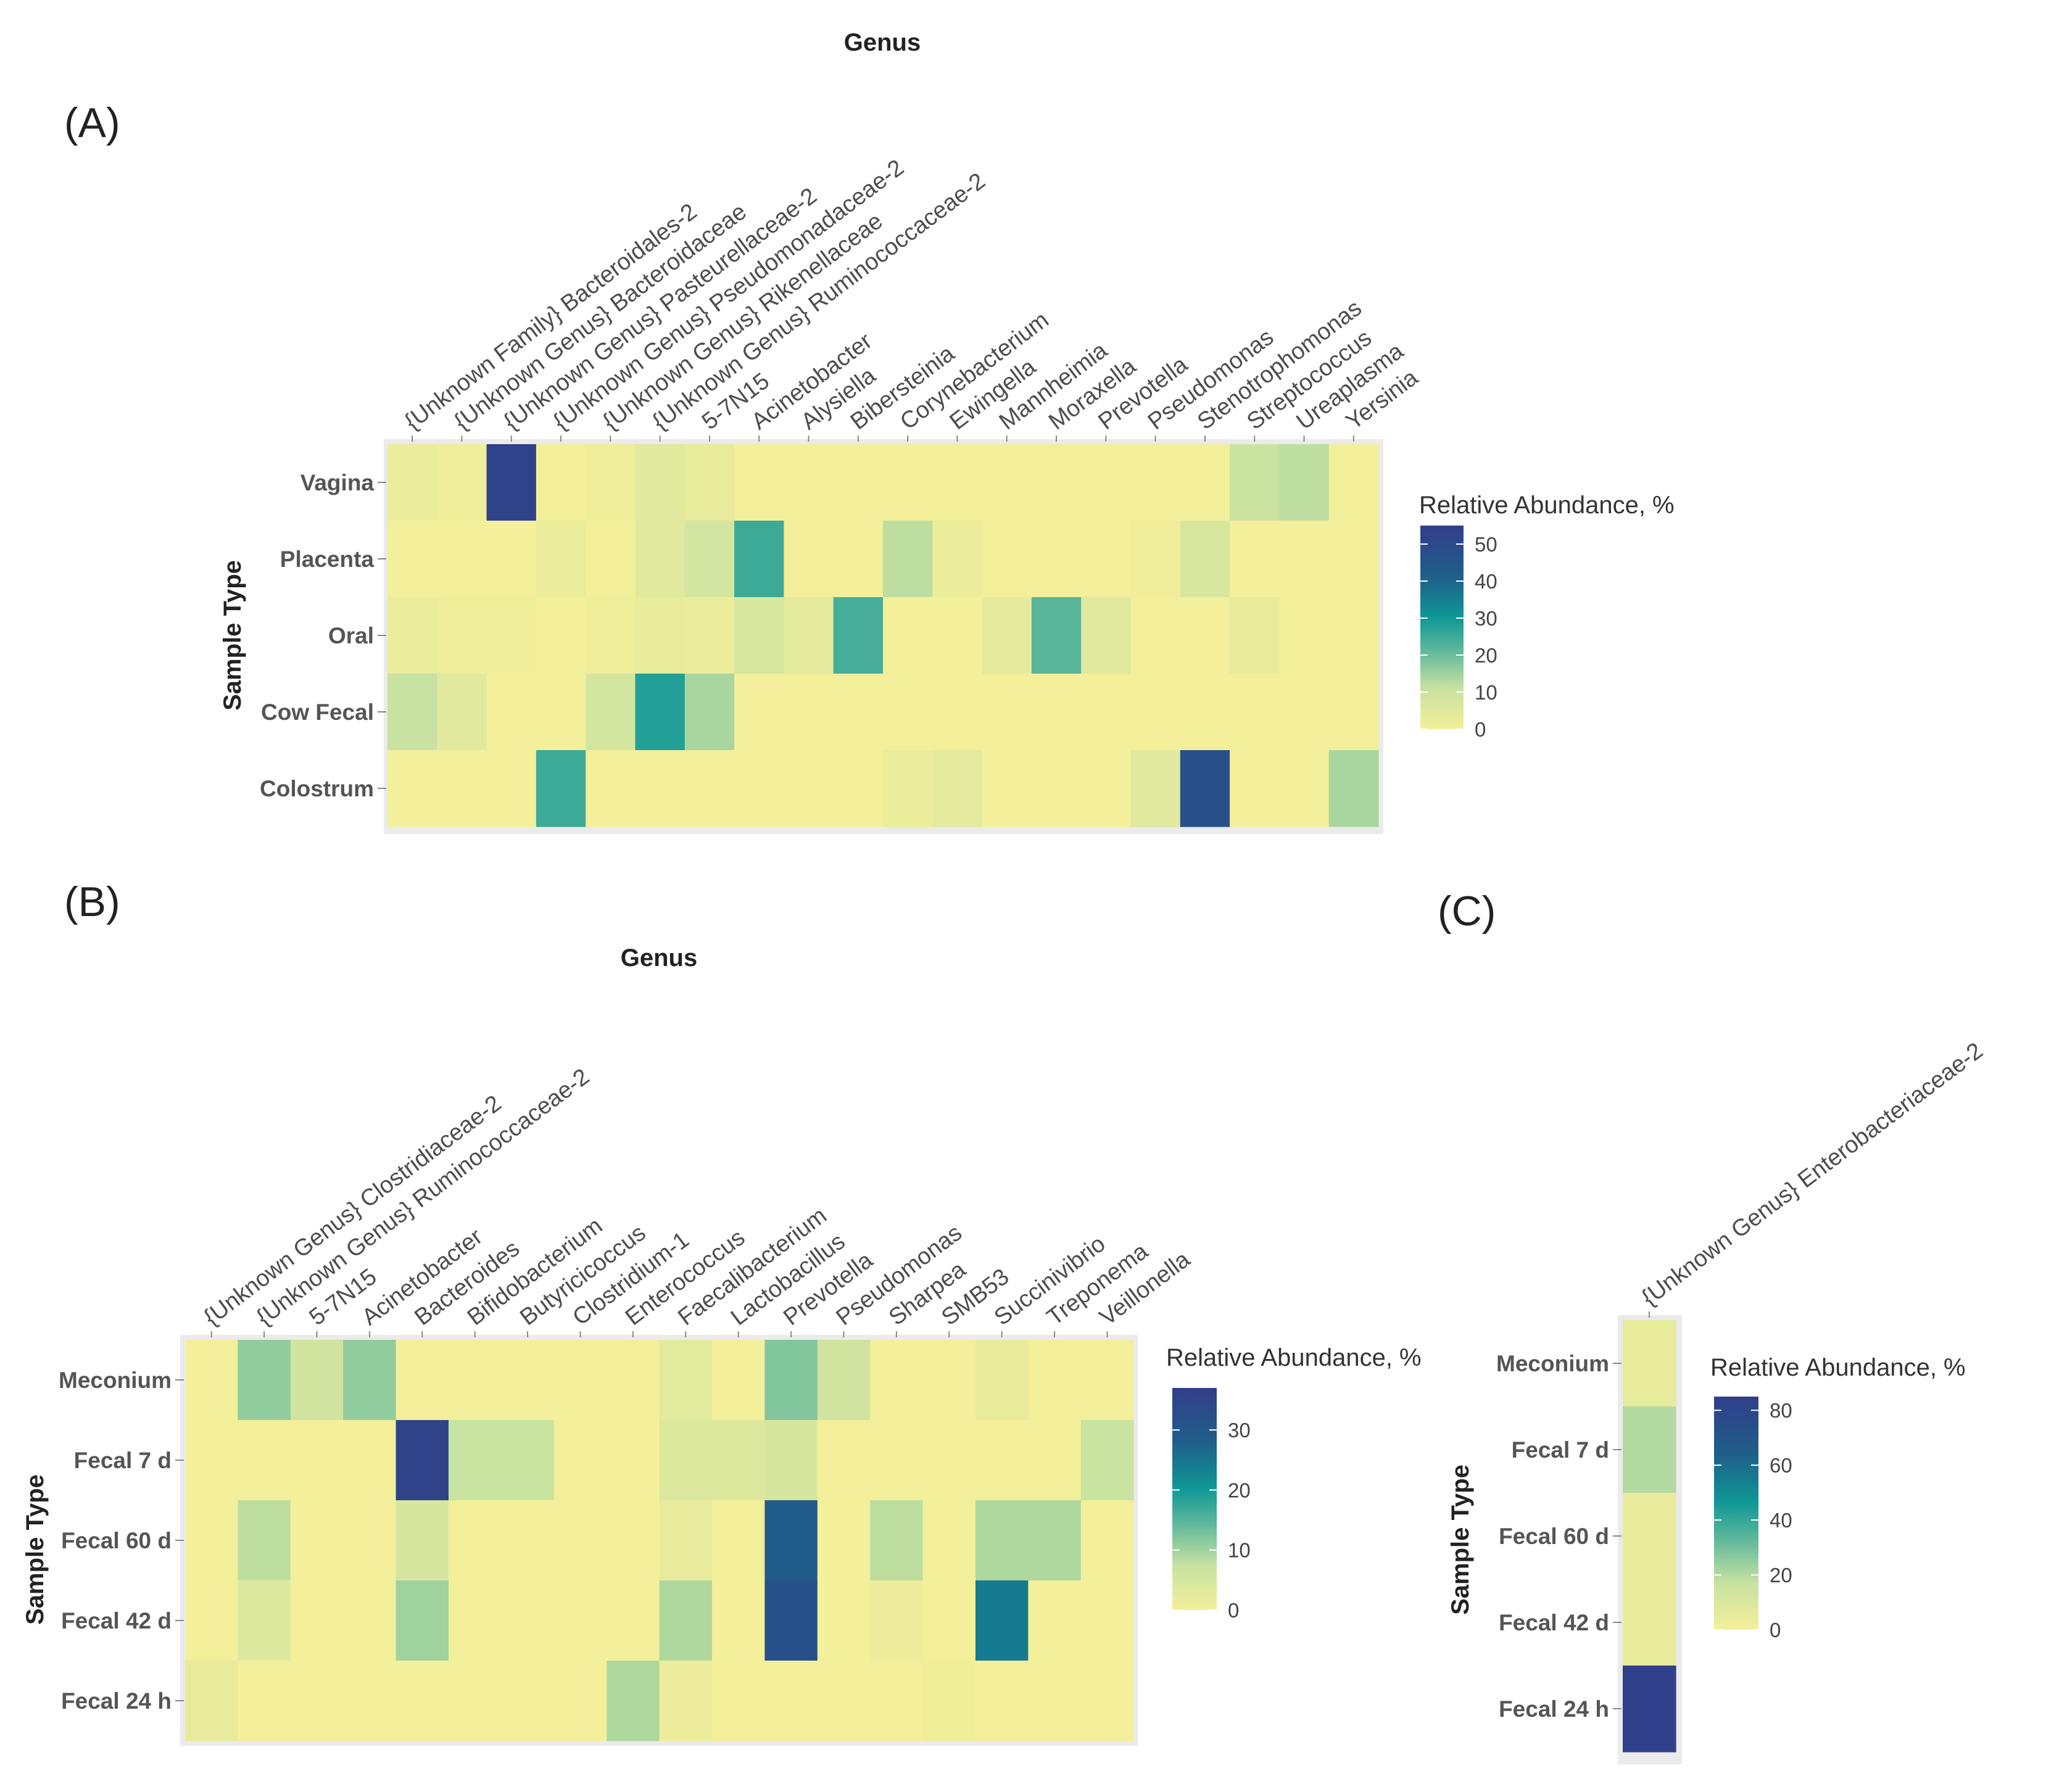  What do you see at coordinates (1547, 506) in the screenshot?
I see `panel-a-legend-title: Relative Abundance, %` at bounding box center [1547, 506].